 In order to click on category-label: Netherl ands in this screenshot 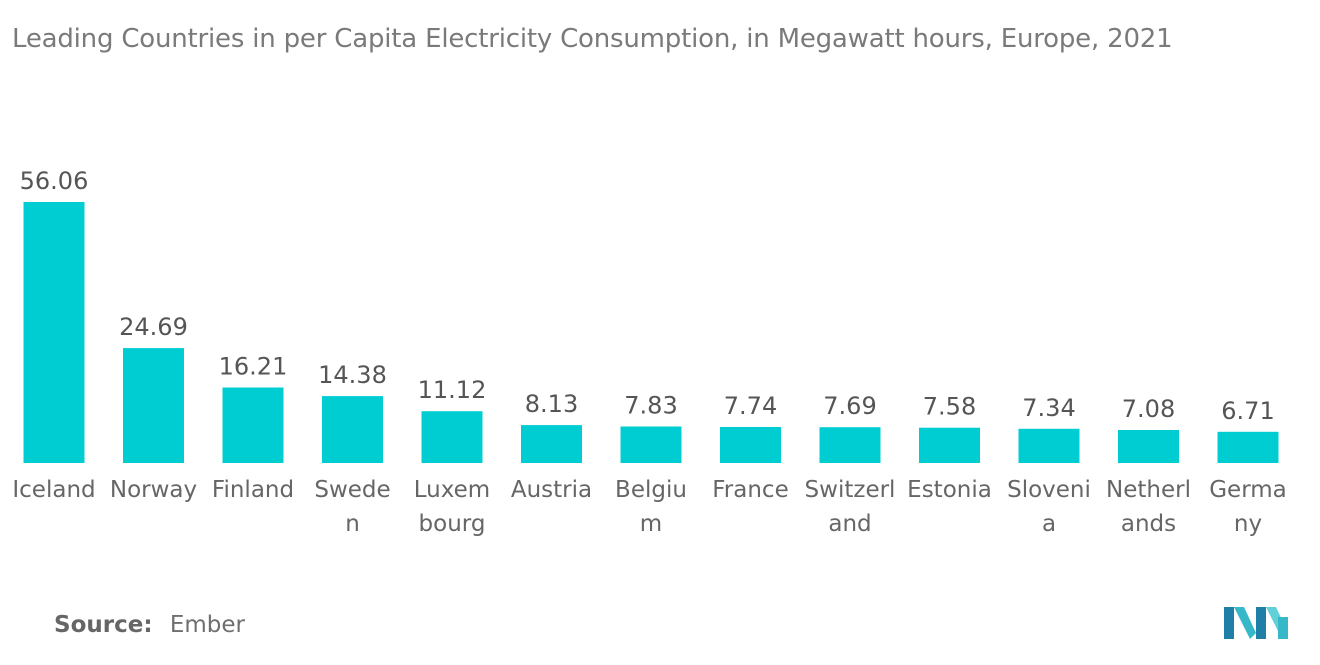, I will do `click(1148, 507)`.